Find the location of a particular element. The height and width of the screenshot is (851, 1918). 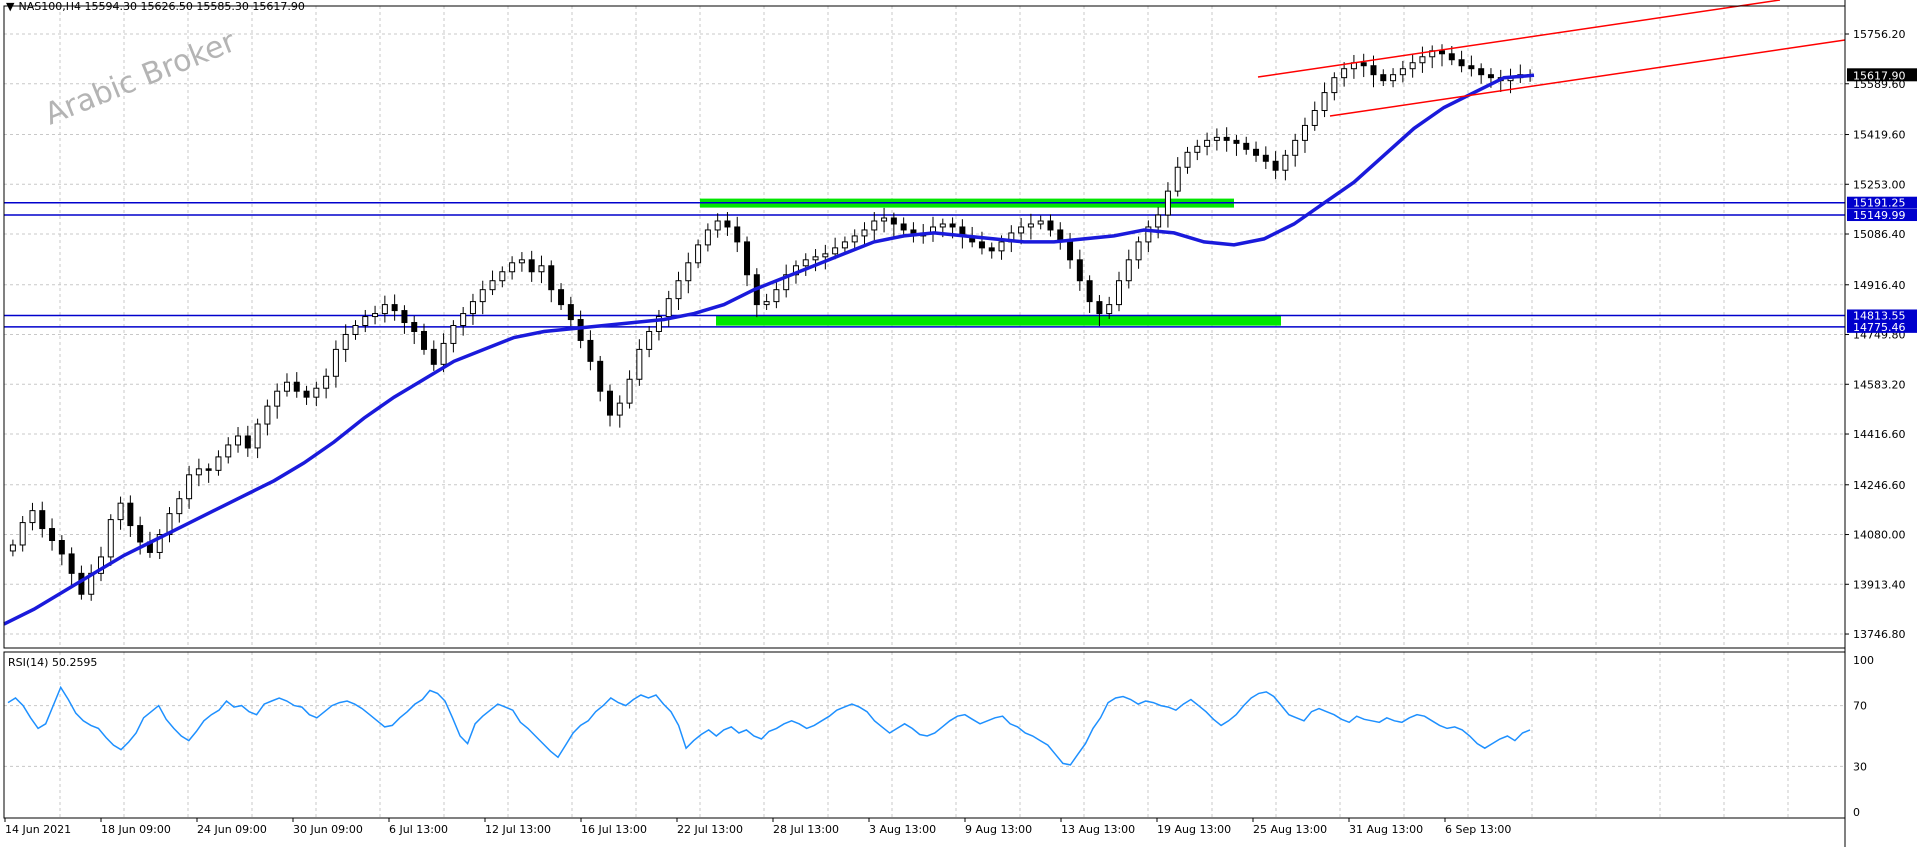

time-tick-label: 22 Jul 13:00 is located at coordinates (710, 829).